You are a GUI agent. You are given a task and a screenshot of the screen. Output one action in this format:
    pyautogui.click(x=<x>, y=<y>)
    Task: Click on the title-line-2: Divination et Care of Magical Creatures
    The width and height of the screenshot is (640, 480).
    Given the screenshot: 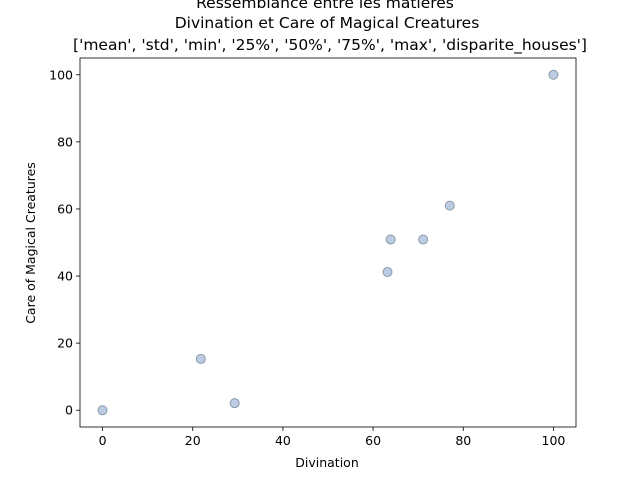 What is the action you would take?
    pyautogui.click(x=327, y=23)
    